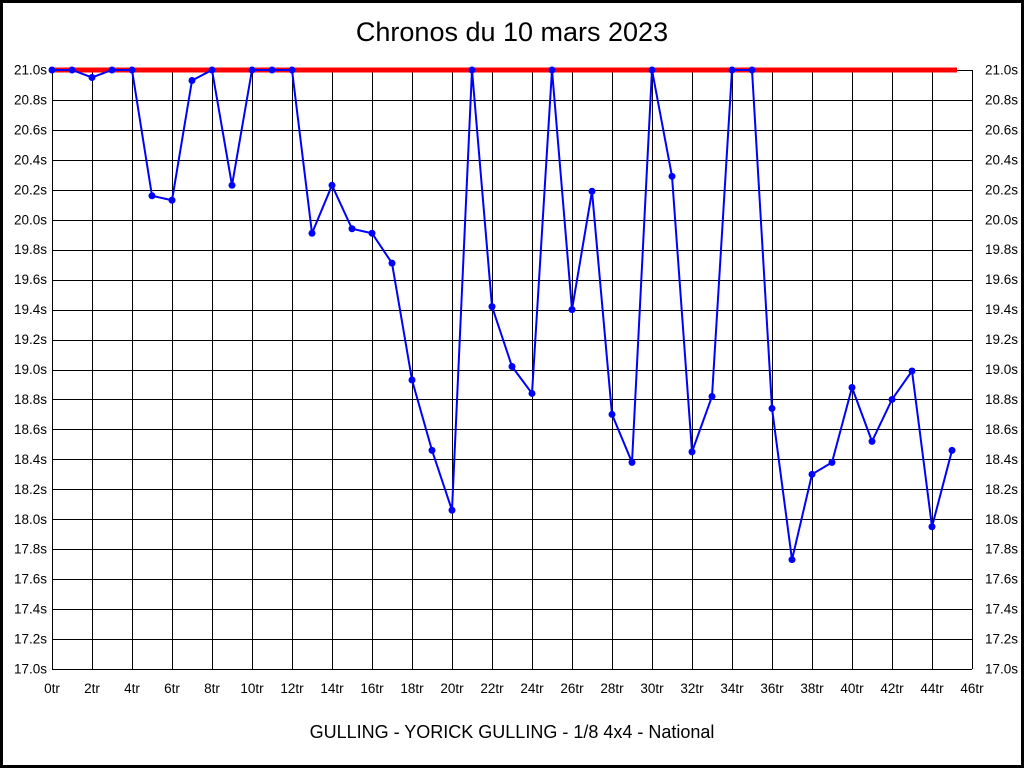  I want to click on y-tick-label-right: 18.2s, so click(1001, 489).